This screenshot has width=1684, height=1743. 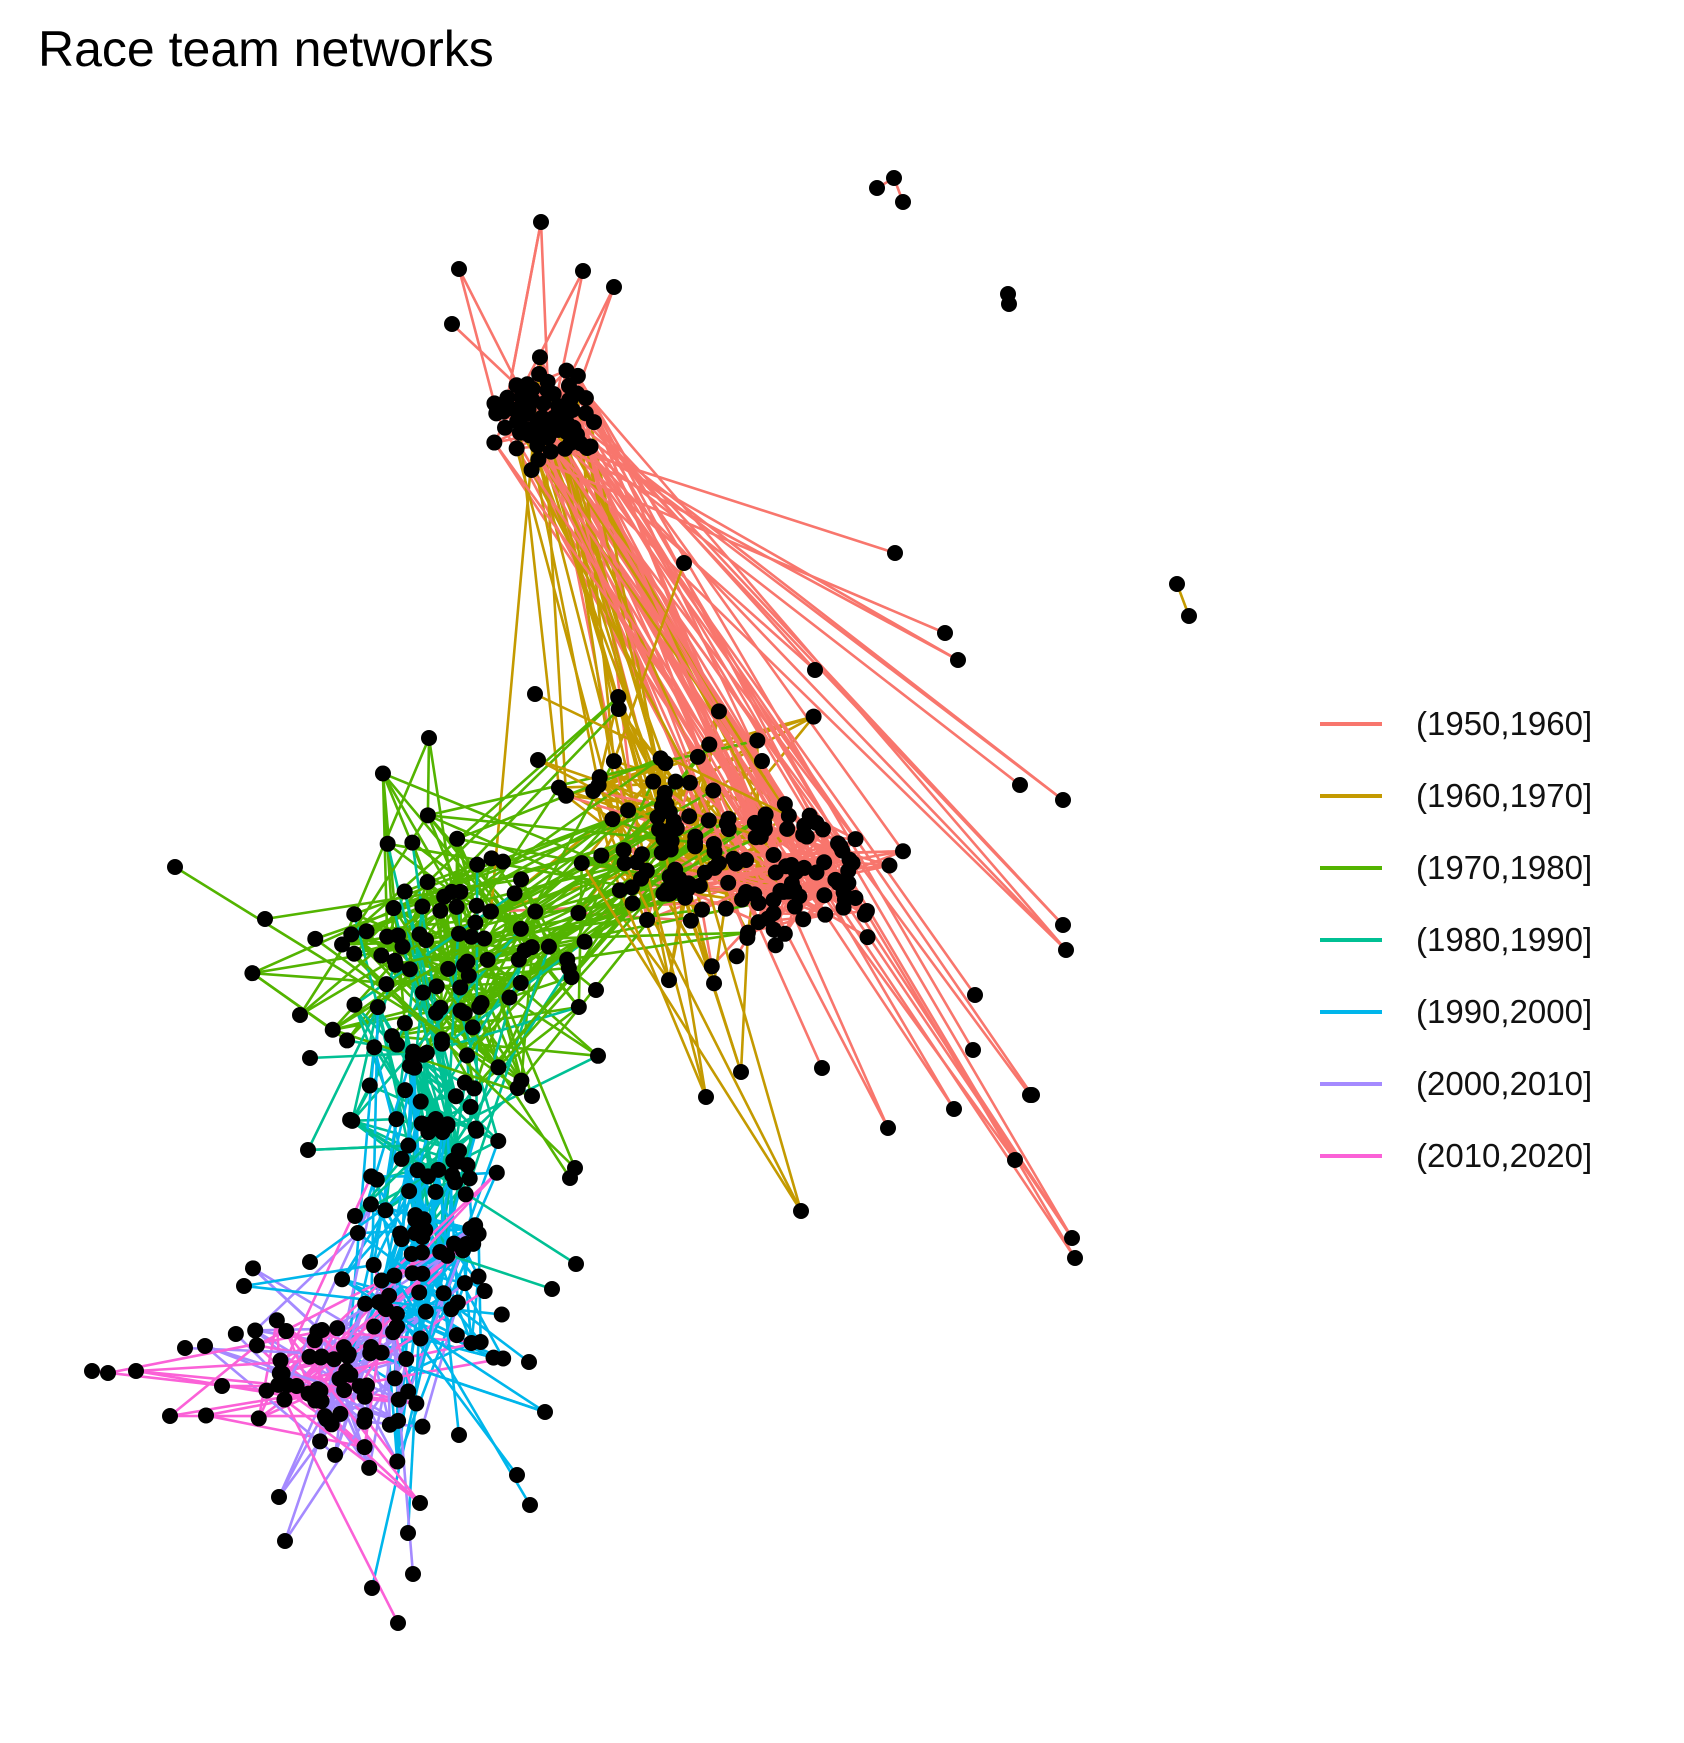 What do you see at coordinates (1456, 796) in the screenshot?
I see `legend-item-1960-1970: (1960,1970]` at bounding box center [1456, 796].